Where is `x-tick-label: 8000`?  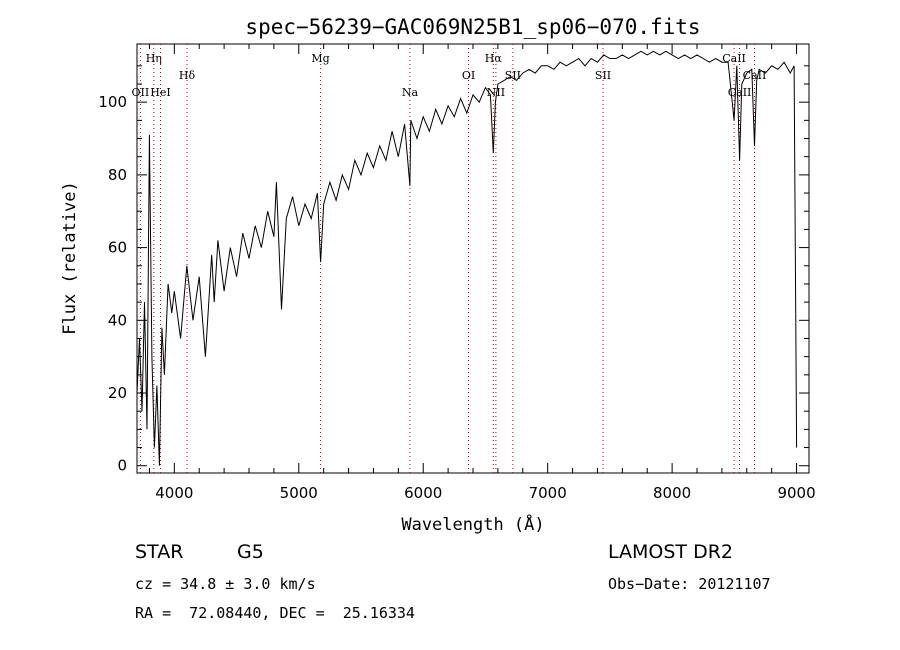 x-tick-label: 8000 is located at coordinates (672, 493).